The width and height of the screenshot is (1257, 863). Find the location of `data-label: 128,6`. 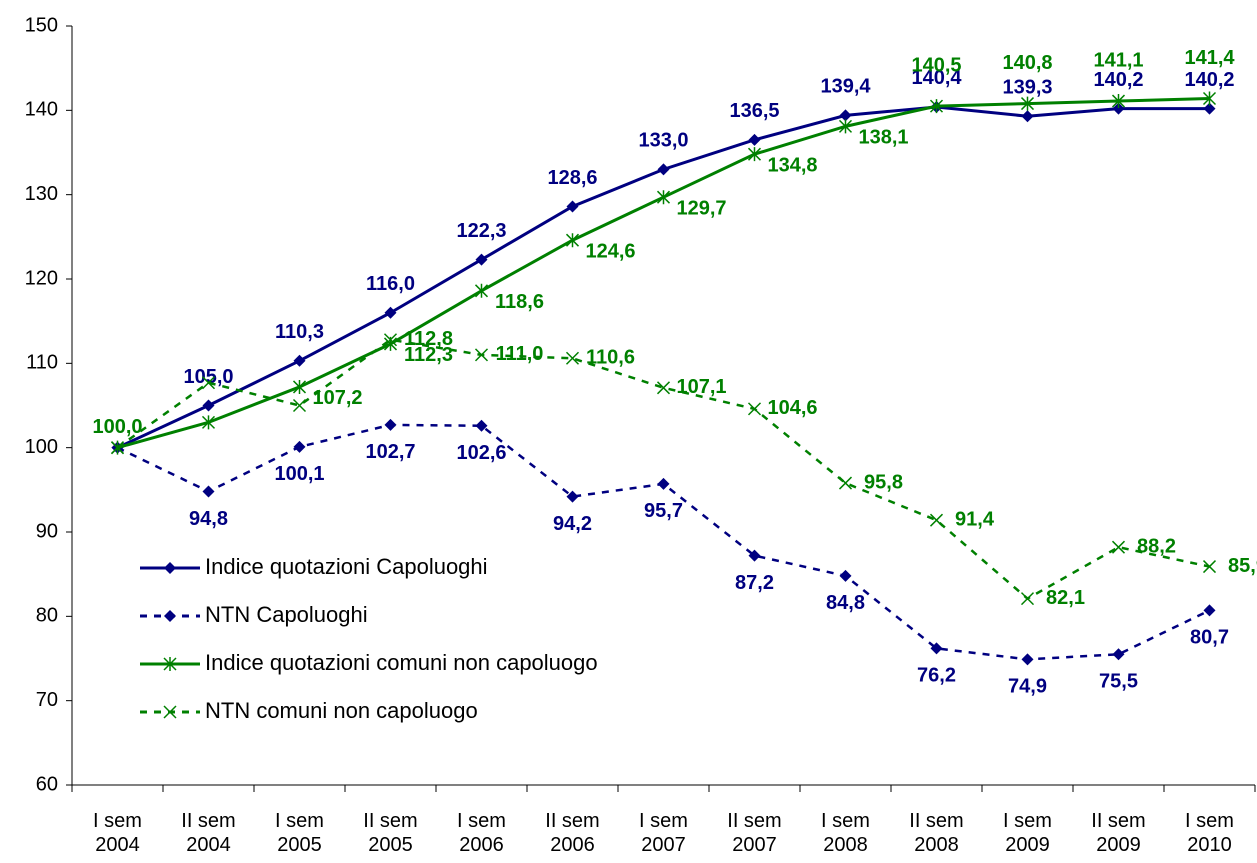

data-label: 128,6 is located at coordinates (572, 178).